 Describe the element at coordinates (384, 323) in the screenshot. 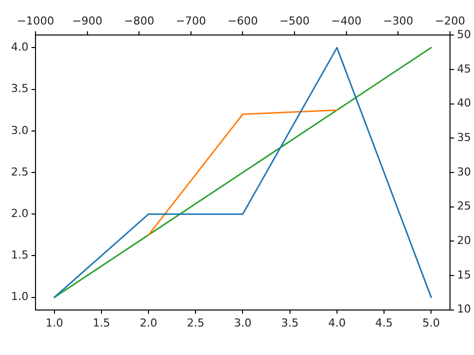

I see `x-tick-label: 4.5` at that location.